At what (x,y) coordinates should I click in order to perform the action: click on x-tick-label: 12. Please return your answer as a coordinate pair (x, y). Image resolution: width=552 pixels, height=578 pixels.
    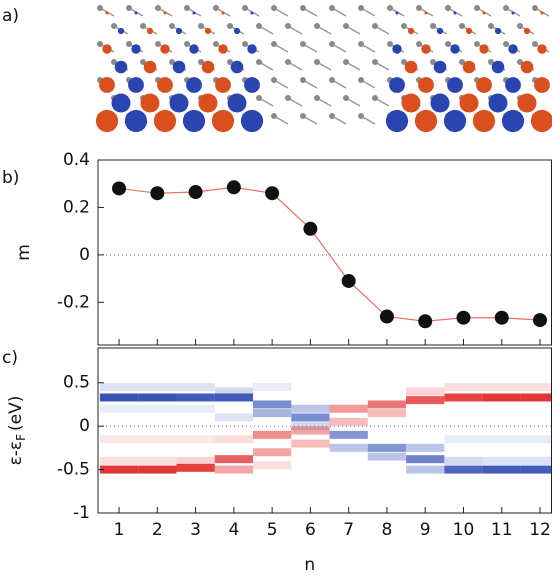
    Looking at the image, I should click on (540, 530).